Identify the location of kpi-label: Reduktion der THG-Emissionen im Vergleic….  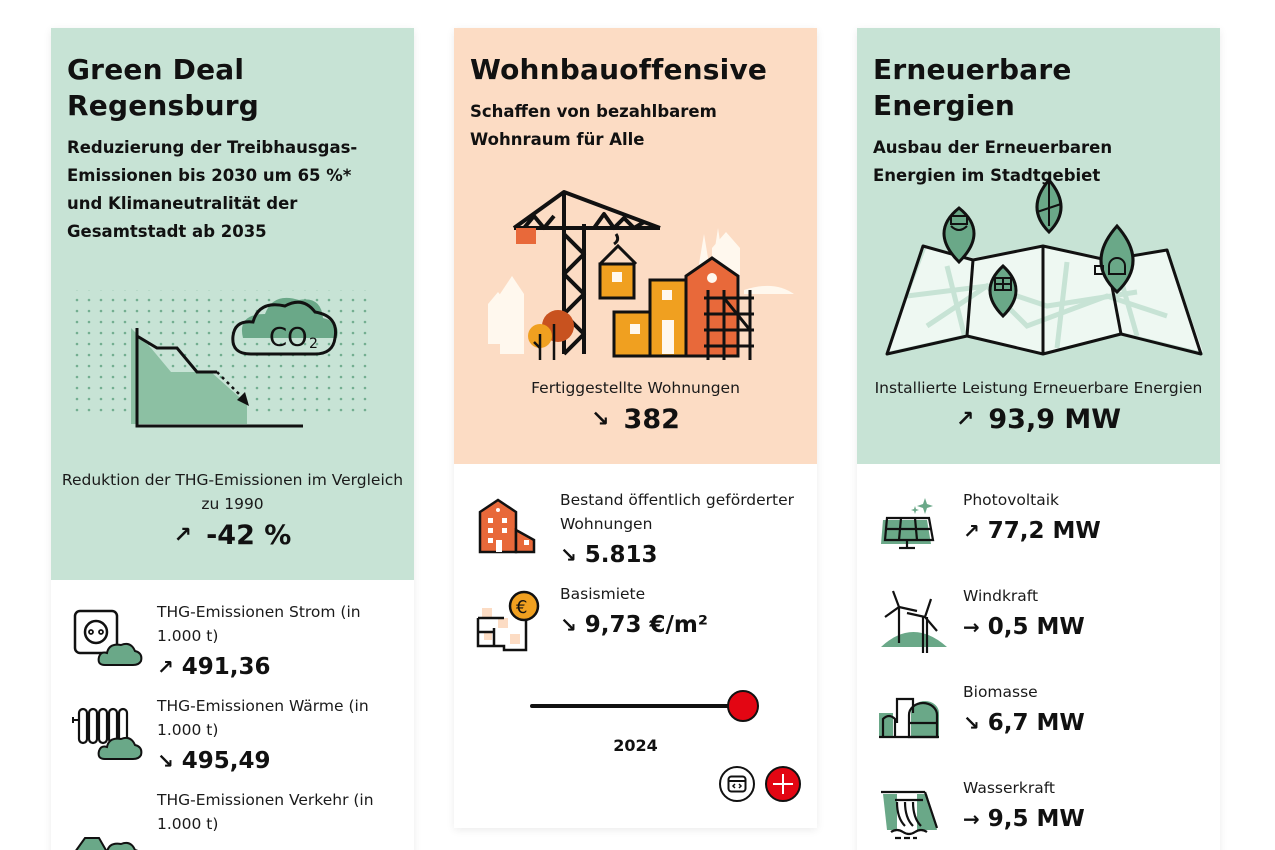
(232, 492).